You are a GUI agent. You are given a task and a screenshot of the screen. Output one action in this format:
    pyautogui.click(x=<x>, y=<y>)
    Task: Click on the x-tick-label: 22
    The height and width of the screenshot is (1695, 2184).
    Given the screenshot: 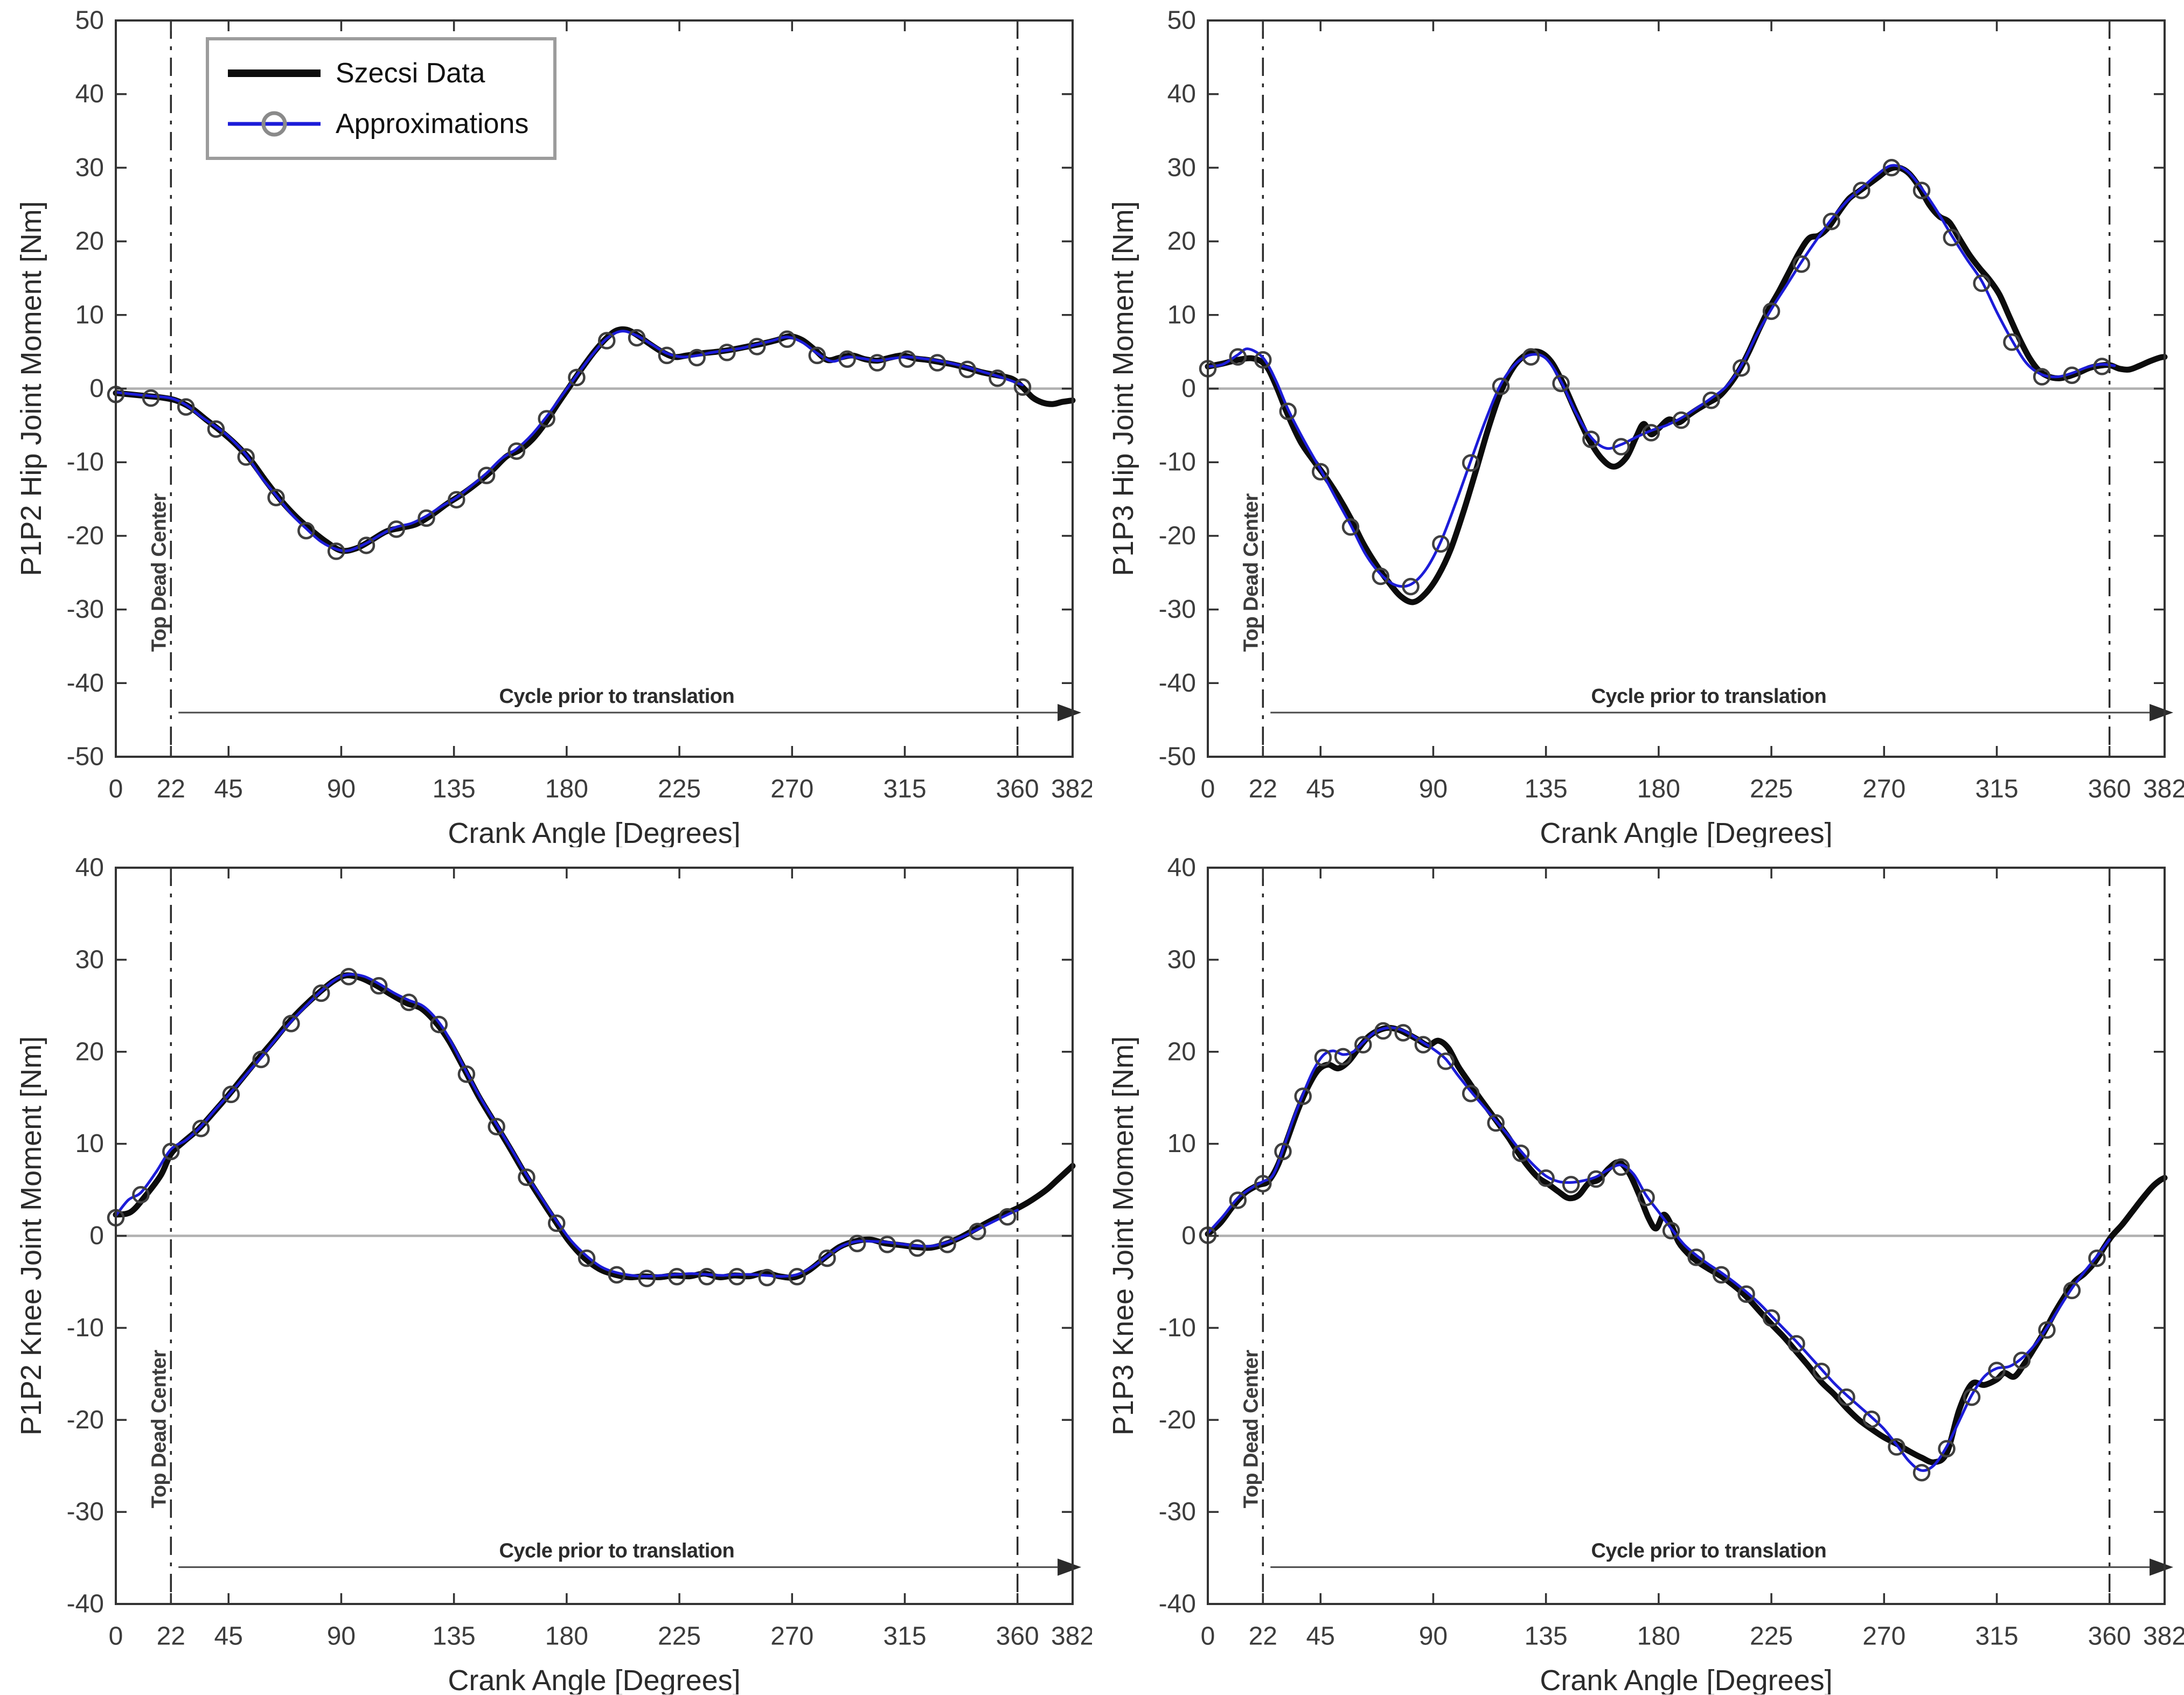 What is the action you would take?
    pyautogui.click(x=171, y=1637)
    